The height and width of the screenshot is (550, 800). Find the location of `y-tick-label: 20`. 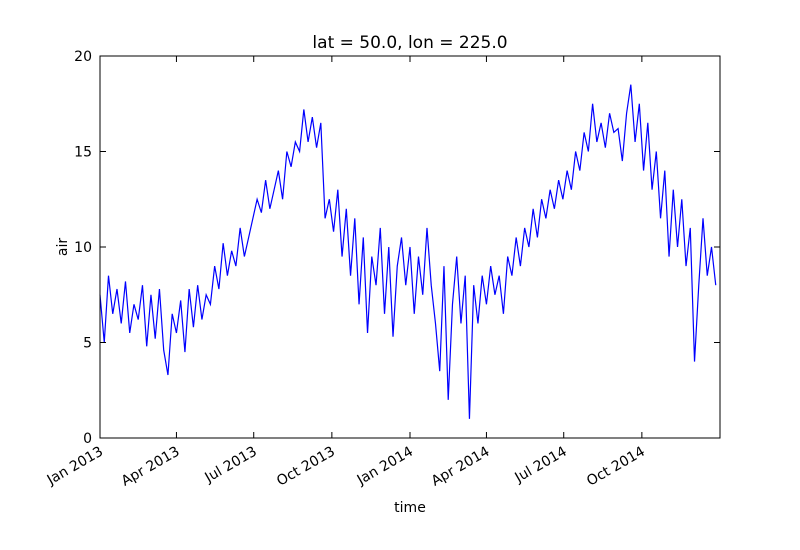

y-tick-label: 20 is located at coordinates (83, 57).